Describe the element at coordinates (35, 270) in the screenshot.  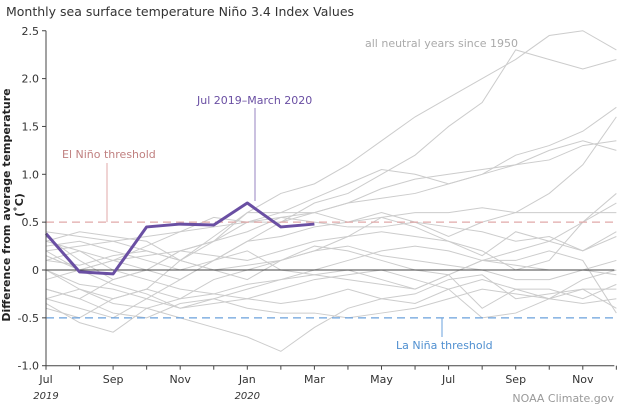
I see `y-tick-label: 0` at that location.